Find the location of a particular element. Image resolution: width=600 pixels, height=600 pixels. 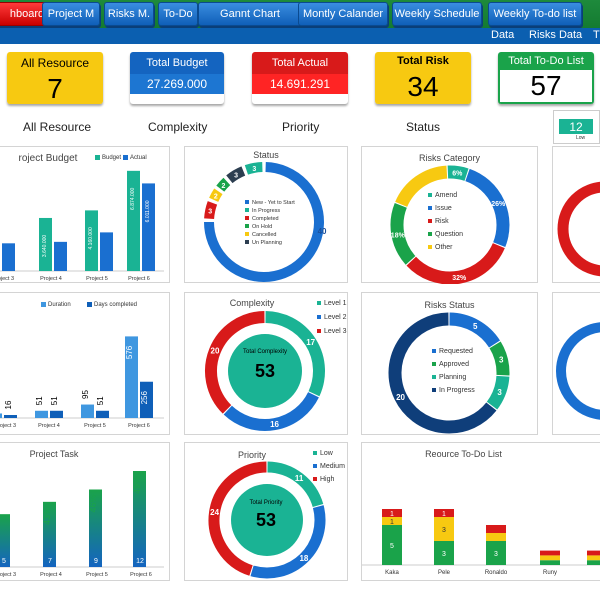

tab-gannt-chart: Gannt Chart is located at coordinates (250, 14).